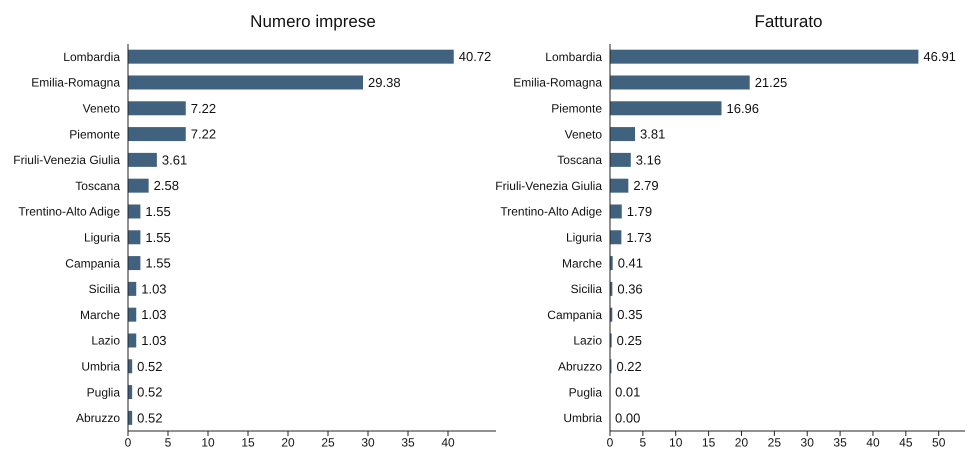  I want to click on x-tick-label: 45, so click(906, 443).